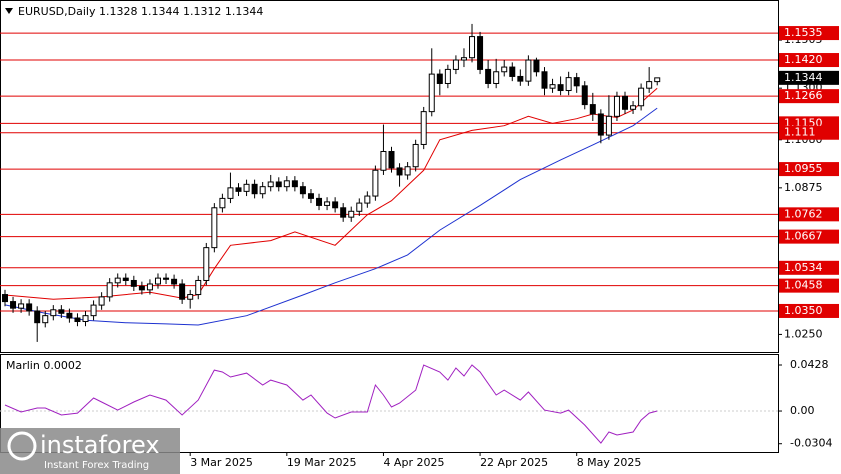 This screenshot has width=841, height=474. What do you see at coordinates (803, 213) in the screenshot?
I see `level-label: 1.0762` at bounding box center [803, 213].